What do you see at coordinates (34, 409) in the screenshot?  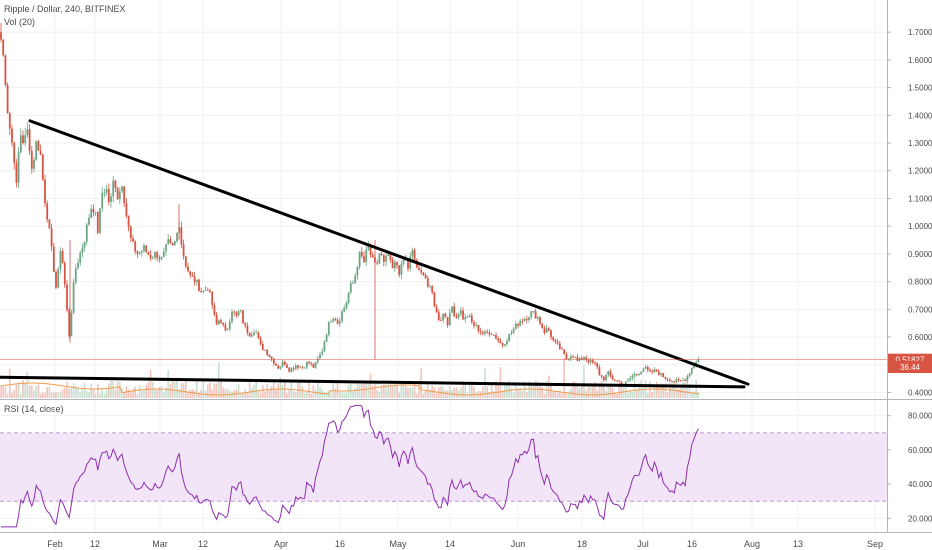 I see `rsi-indicator-label: RSI (14, close)` at bounding box center [34, 409].